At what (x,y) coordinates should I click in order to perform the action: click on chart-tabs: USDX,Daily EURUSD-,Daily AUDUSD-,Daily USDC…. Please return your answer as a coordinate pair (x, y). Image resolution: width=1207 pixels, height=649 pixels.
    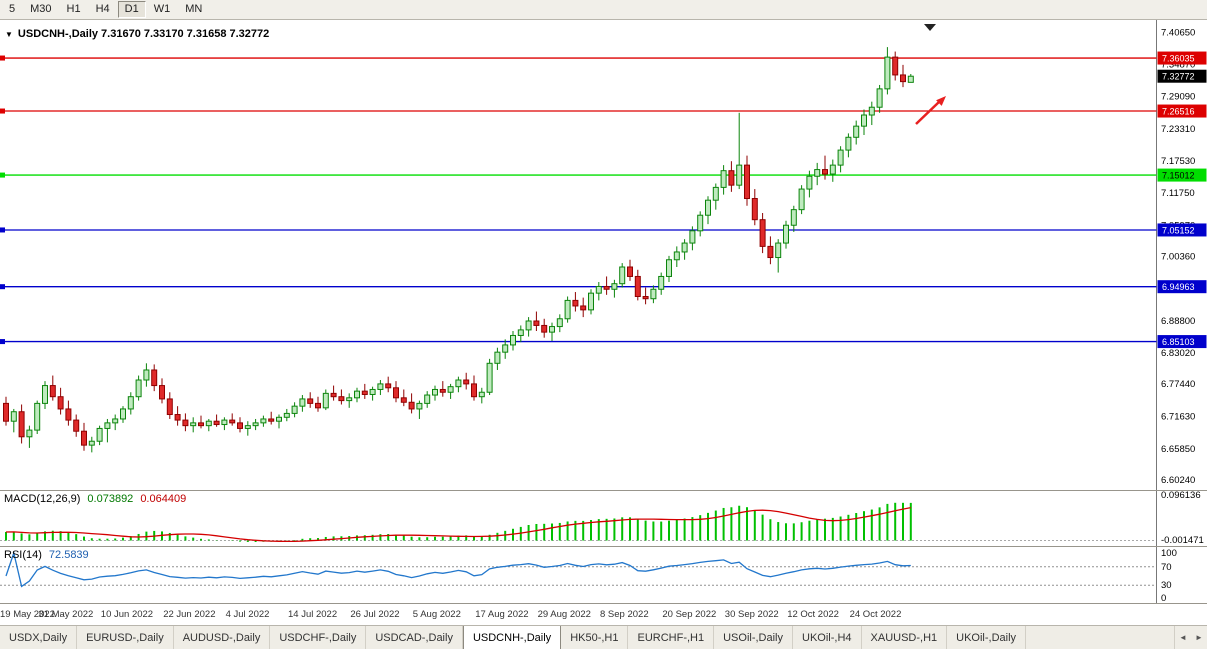
    Looking at the image, I should click on (603, 637).